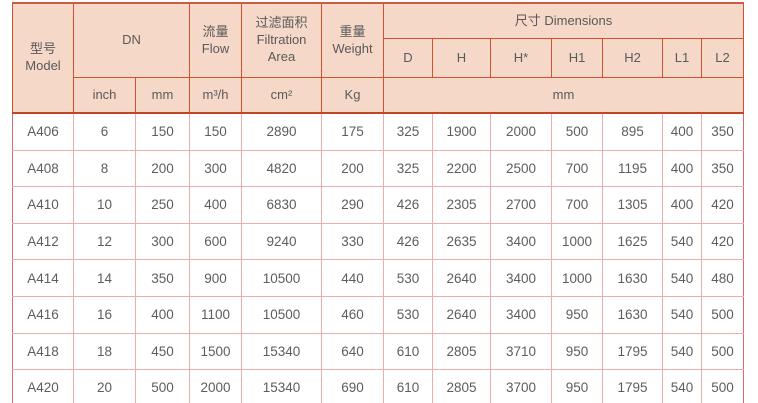 This screenshot has width=758, height=403. What do you see at coordinates (352, 168) in the screenshot?
I see `cell-weight: 200` at bounding box center [352, 168].